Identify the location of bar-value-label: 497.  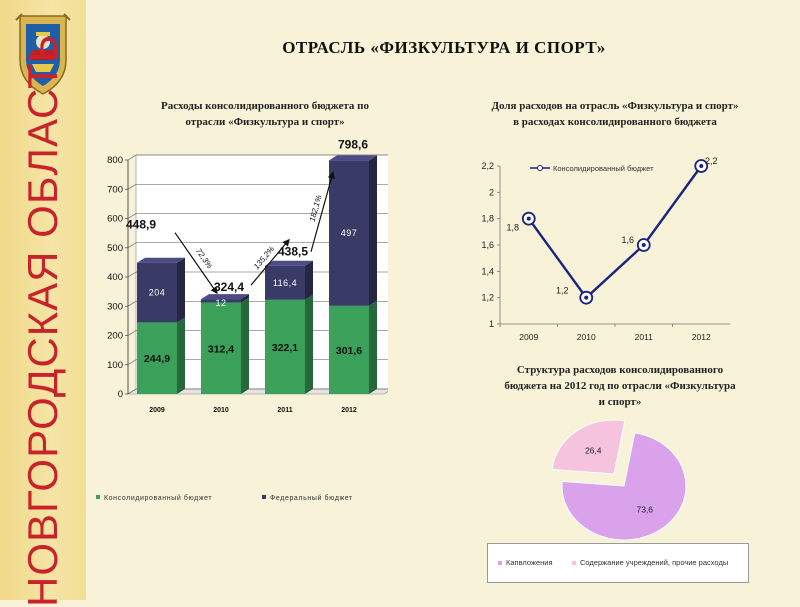
(349, 233).